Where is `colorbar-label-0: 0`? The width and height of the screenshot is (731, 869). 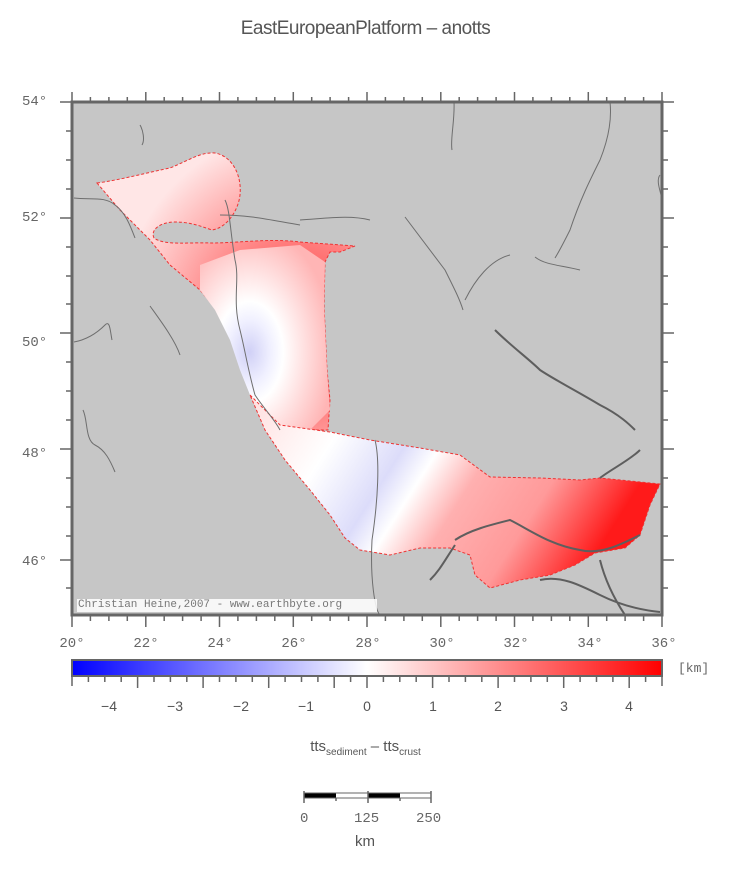
colorbar-label-0: 0 is located at coordinates (367, 706).